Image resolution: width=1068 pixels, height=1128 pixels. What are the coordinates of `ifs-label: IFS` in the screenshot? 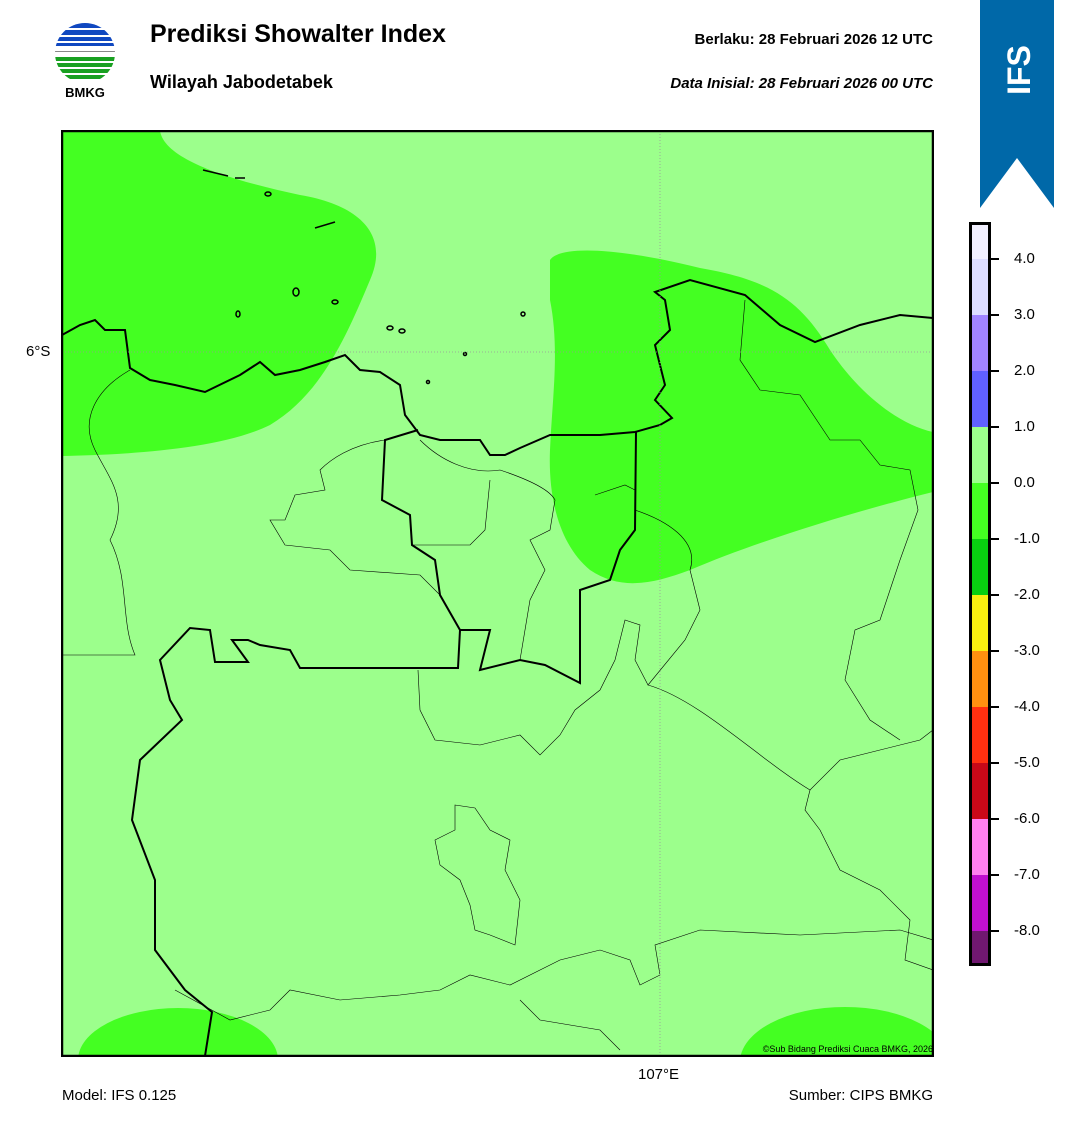 It's located at (1019, 70).